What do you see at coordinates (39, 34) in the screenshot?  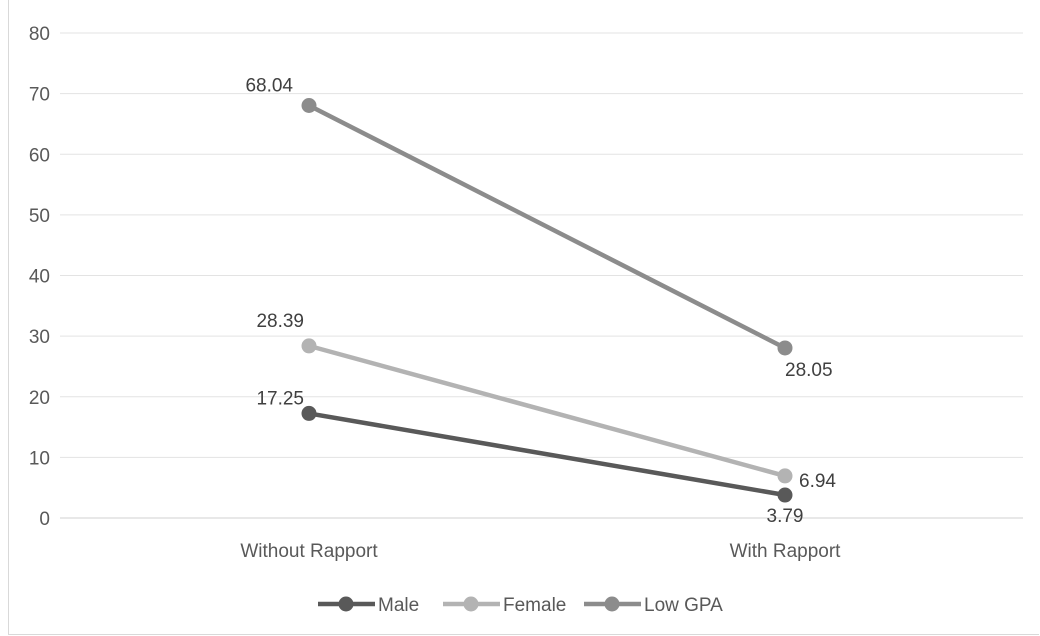 I see `y-tick-label: 80` at bounding box center [39, 34].